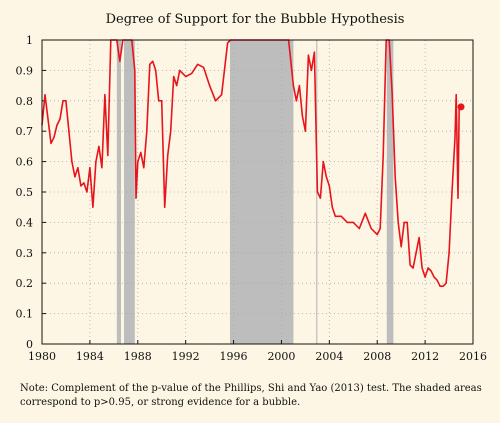 The image size is (500, 423). I want to click on y-tick-label: 0.4, so click(25, 222).